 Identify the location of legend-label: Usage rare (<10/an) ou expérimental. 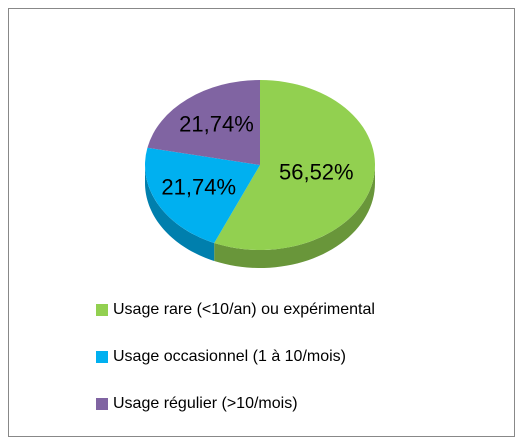
(244, 309).